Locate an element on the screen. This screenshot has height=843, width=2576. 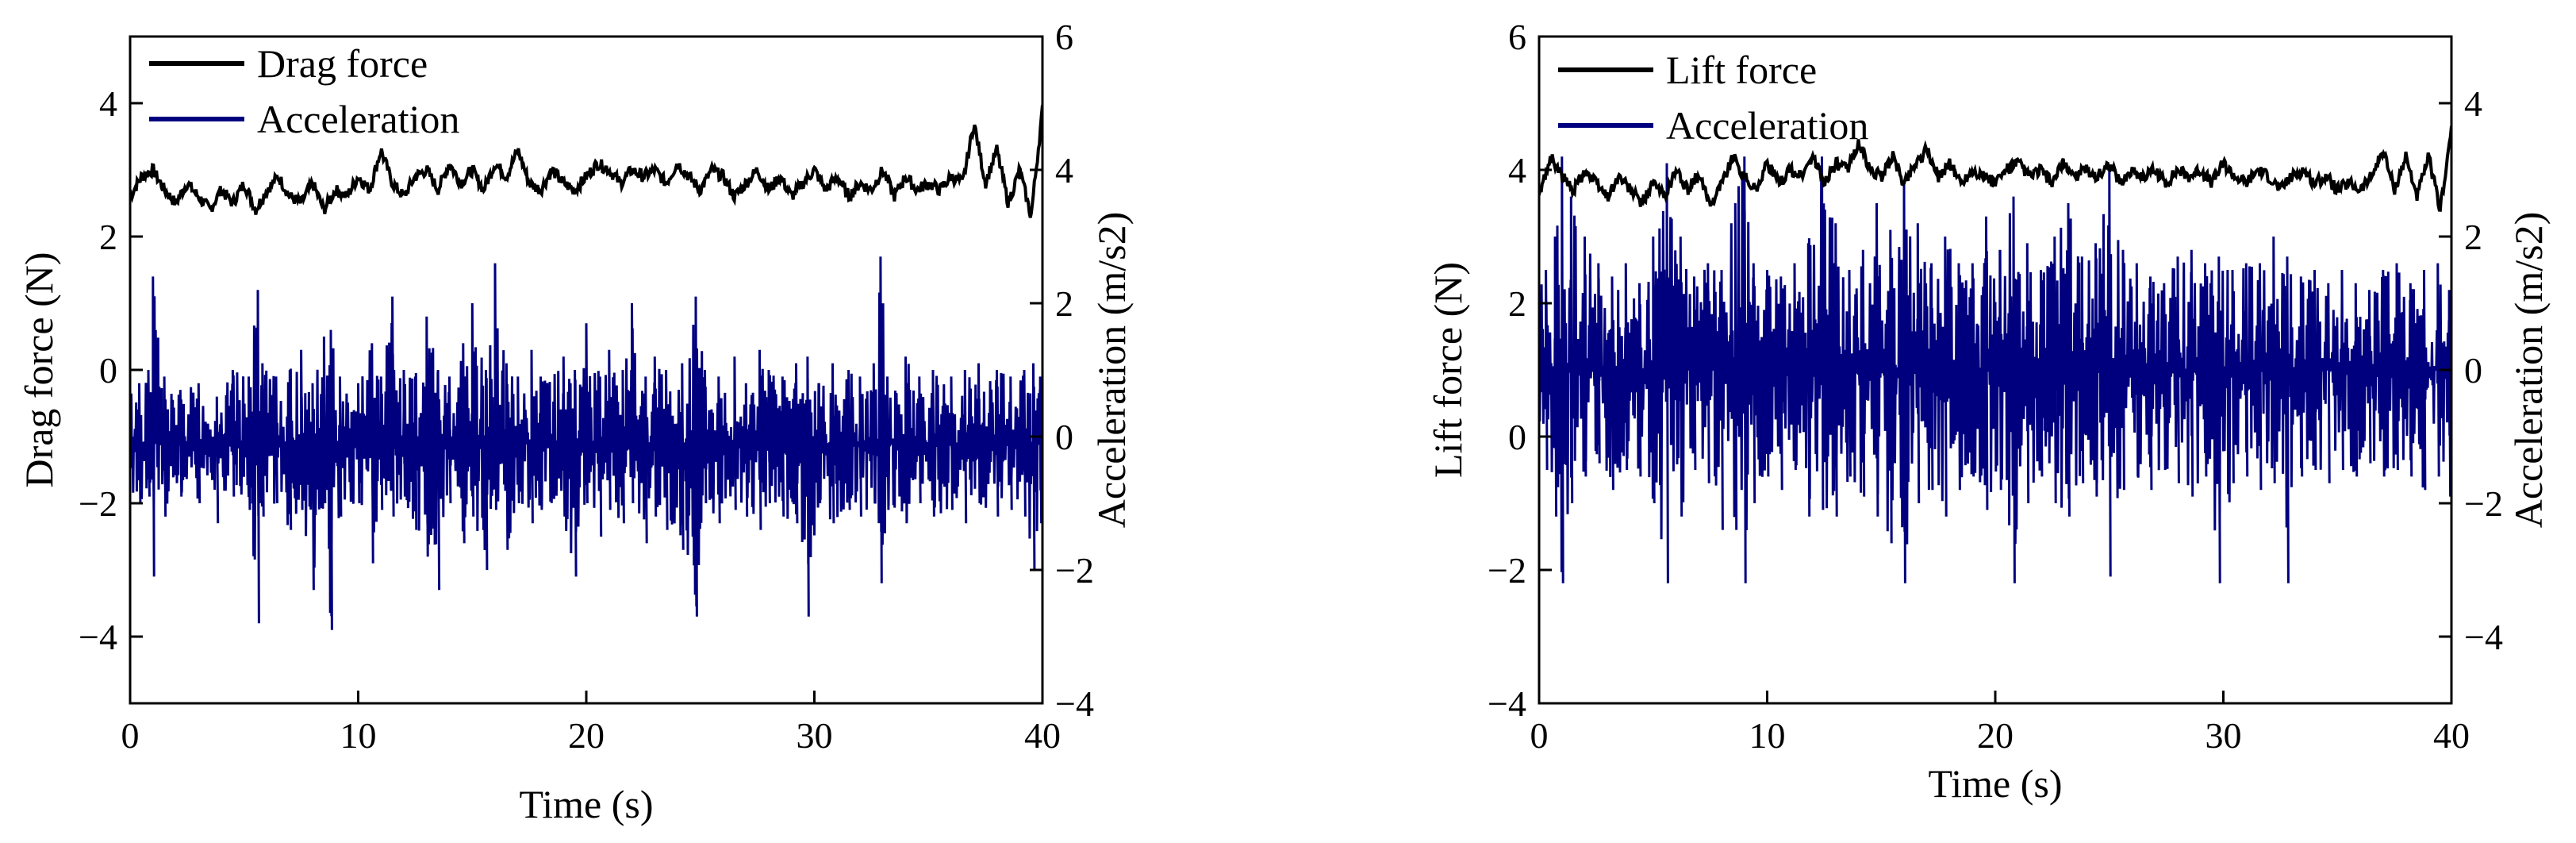
lift-right-y-tick-label: 0 is located at coordinates (2473, 370).